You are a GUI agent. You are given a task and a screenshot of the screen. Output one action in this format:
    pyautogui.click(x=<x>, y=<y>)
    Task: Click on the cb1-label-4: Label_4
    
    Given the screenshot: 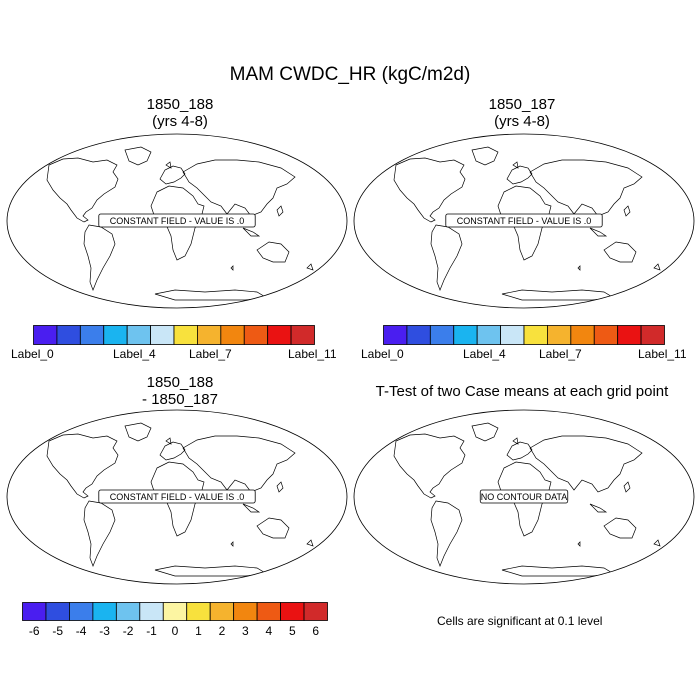 What is the action you would take?
    pyautogui.click(x=134, y=354)
    